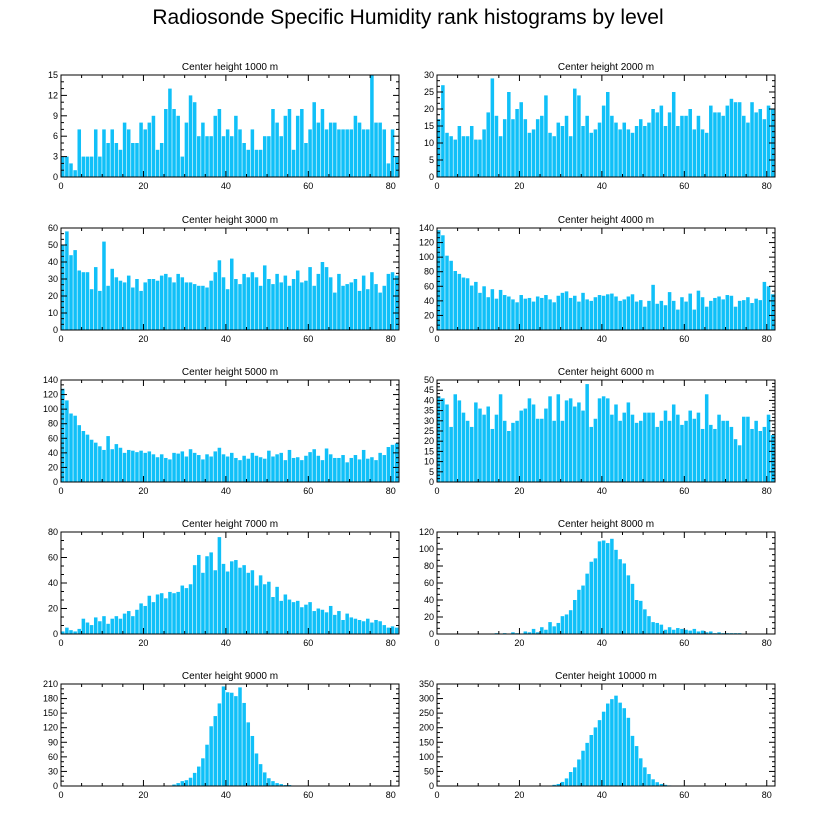 This screenshot has width=816, height=824. What do you see at coordinates (50, 713) in the screenshot?
I see `y-tick-label: 150` at bounding box center [50, 713].